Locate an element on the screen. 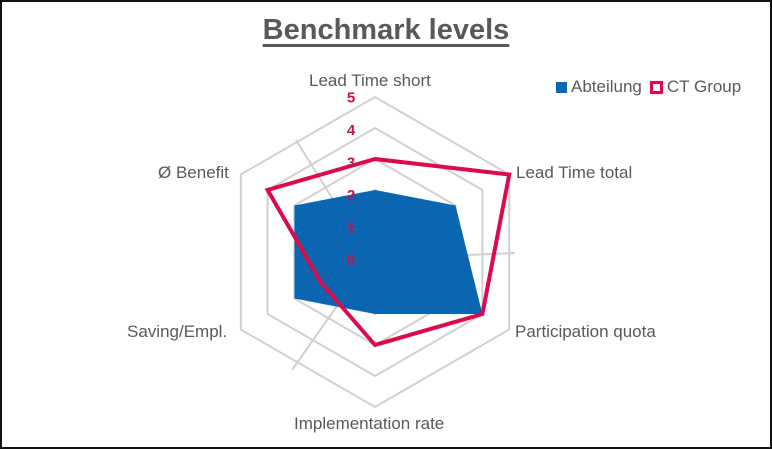 The image size is (772, 449). legend-item-abteilung: Abteilung is located at coordinates (599, 87).